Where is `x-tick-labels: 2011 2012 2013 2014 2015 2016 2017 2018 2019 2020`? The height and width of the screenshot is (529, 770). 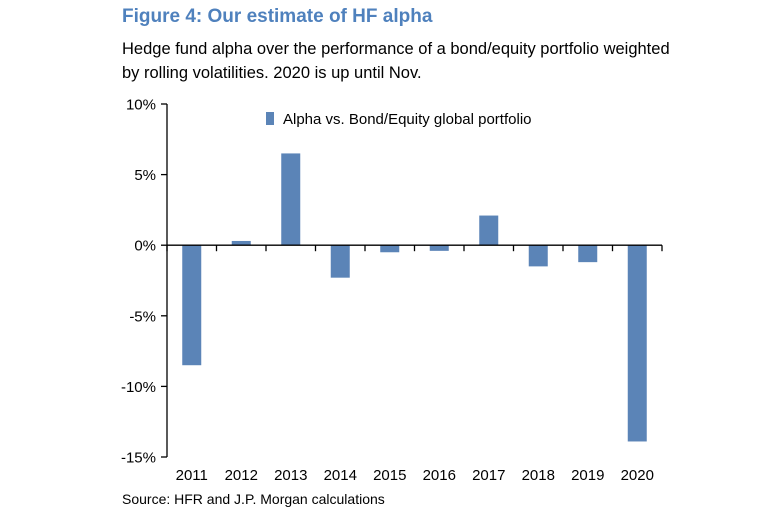 x-tick-labels: 2011 2012 2013 2014 2015 2016 2017 2018 2019 2020 is located at coordinates (415, 475).